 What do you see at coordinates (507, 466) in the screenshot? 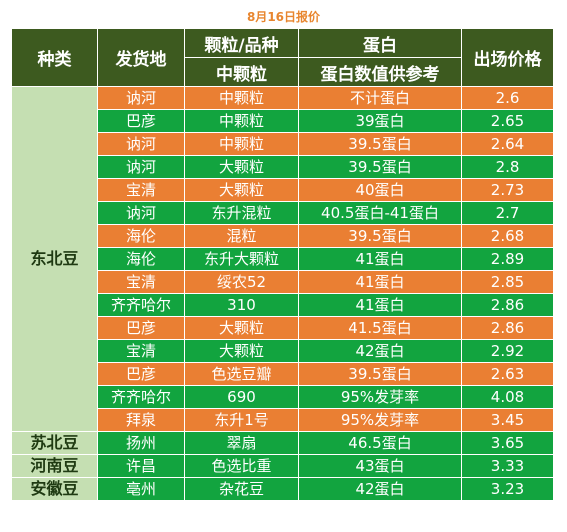
I see `price-cell: 3.33` at bounding box center [507, 466].